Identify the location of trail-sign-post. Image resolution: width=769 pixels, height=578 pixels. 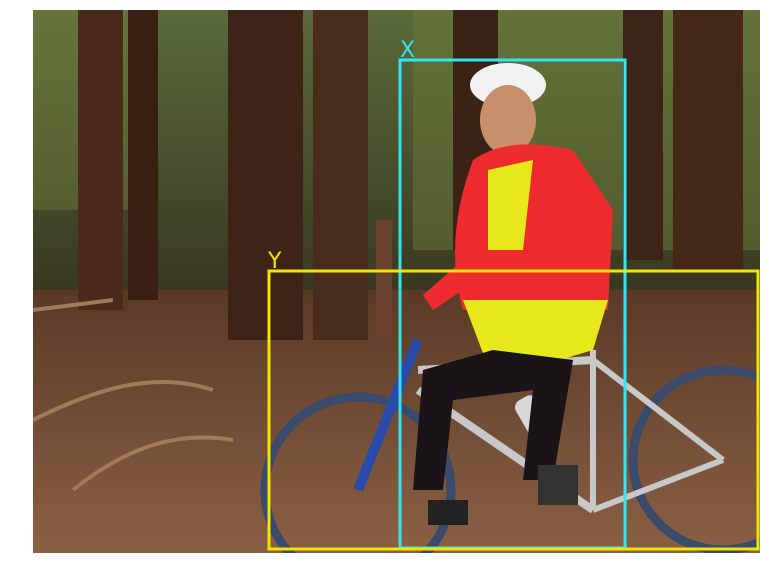
(384, 280).